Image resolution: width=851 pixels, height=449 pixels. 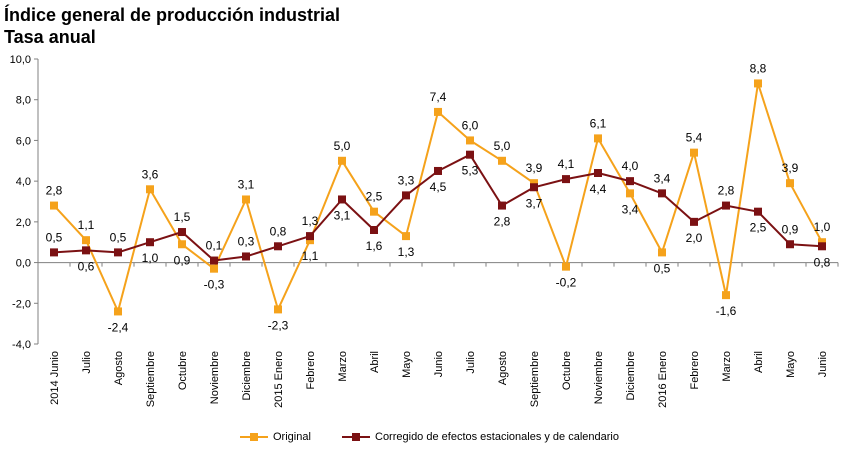 What do you see at coordinates (54, 237) in the screenshot?
I see `data-label-corregido: 0,5` at bounding box center [54, 237].